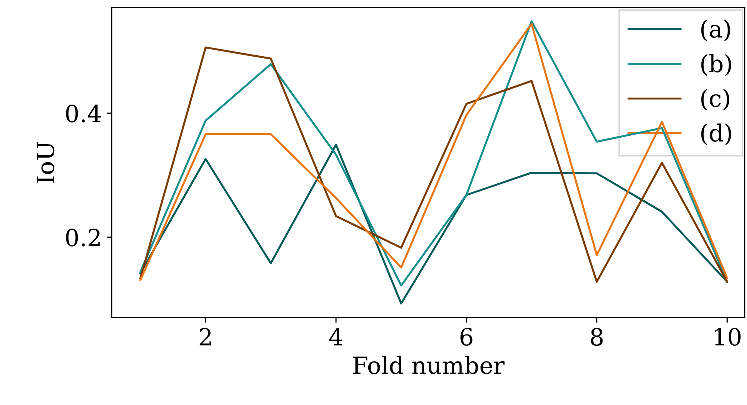  Describe the element at coordinates (716, 100) in the screenshot. I see `legend-label: (c)` at that location.